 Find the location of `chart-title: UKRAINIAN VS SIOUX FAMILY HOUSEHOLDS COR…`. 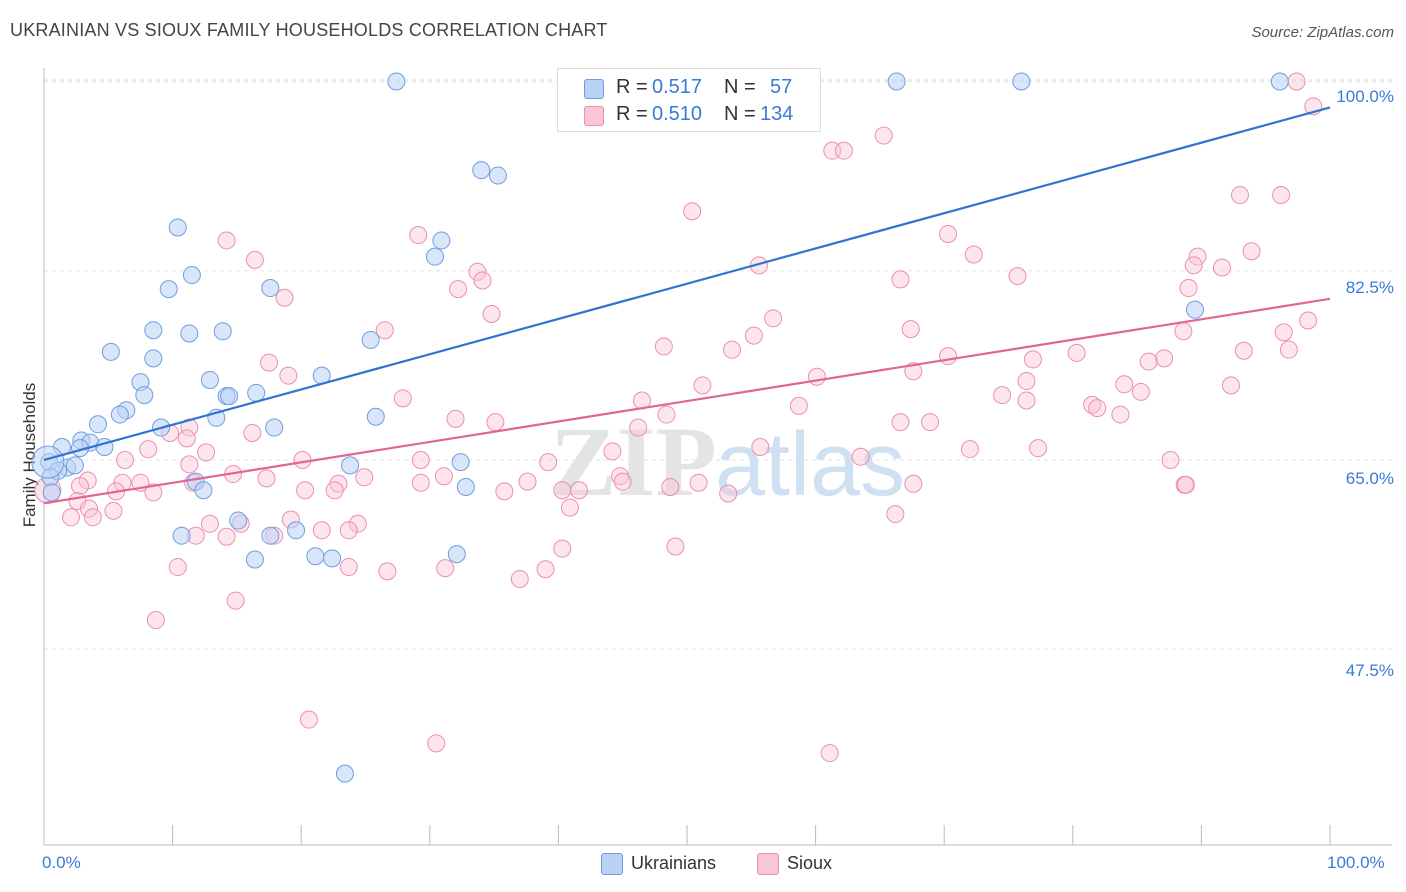

chart-title: UKRAINIAN VS SIOUX FAMILY HOUSEHOLDS COR… is located at coordinates (309, 30).